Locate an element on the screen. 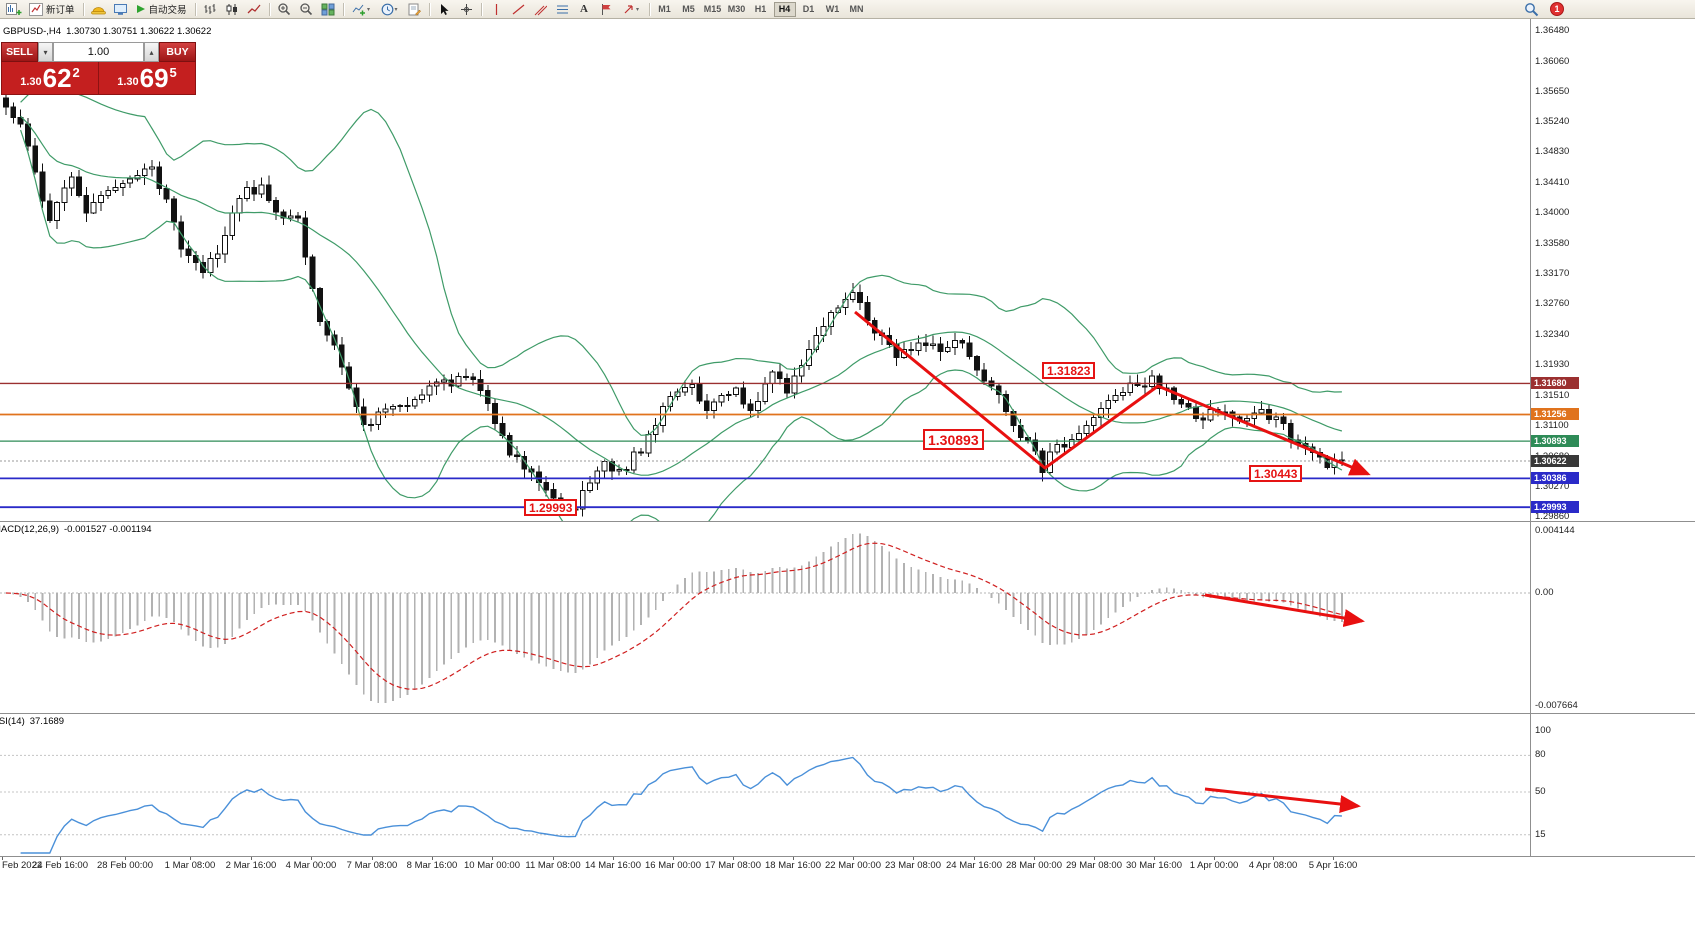 This screenshot has width=1695, height=942. tf-button-w1: W1 is located at coordinates (832, 9).